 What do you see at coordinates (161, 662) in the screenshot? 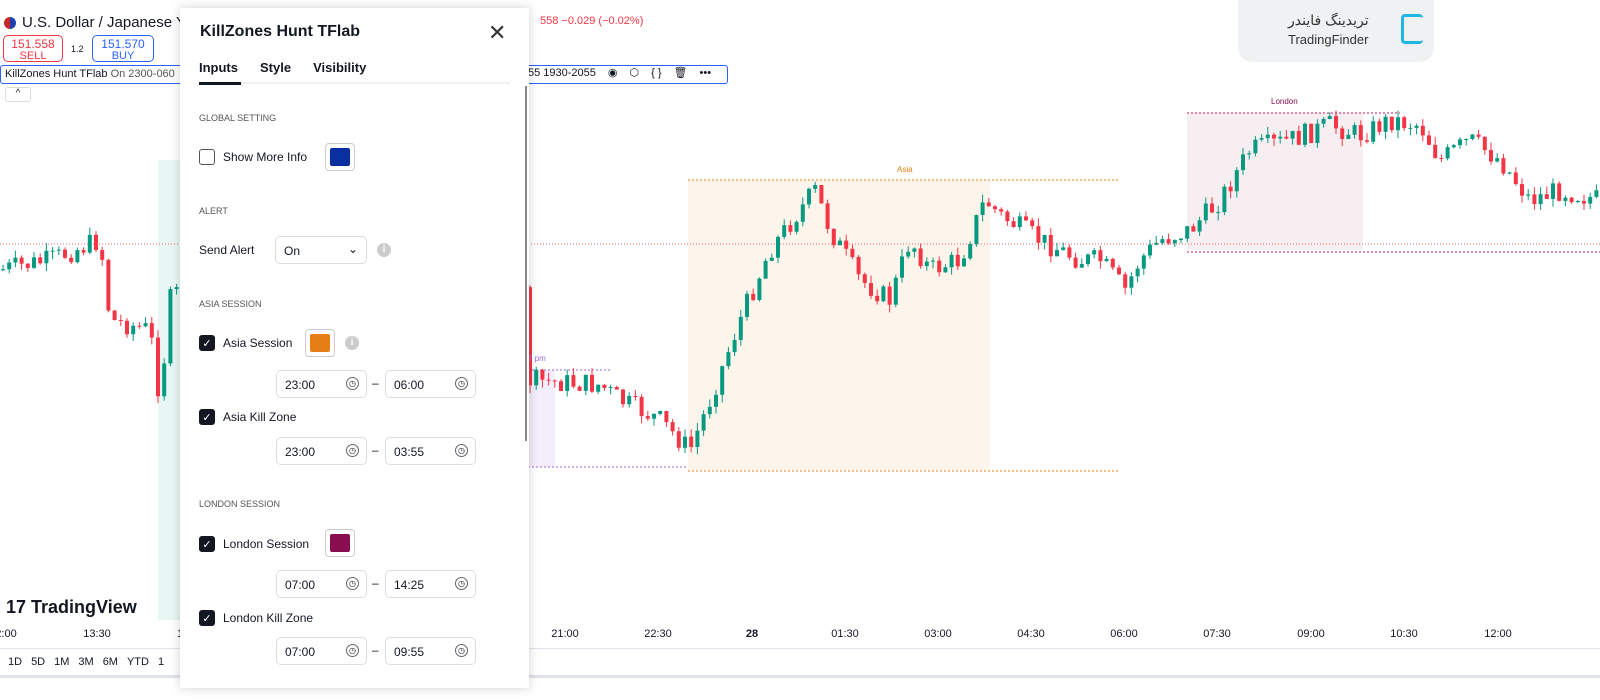
I see `range-1y: 1` at bounding box center [161, 662].